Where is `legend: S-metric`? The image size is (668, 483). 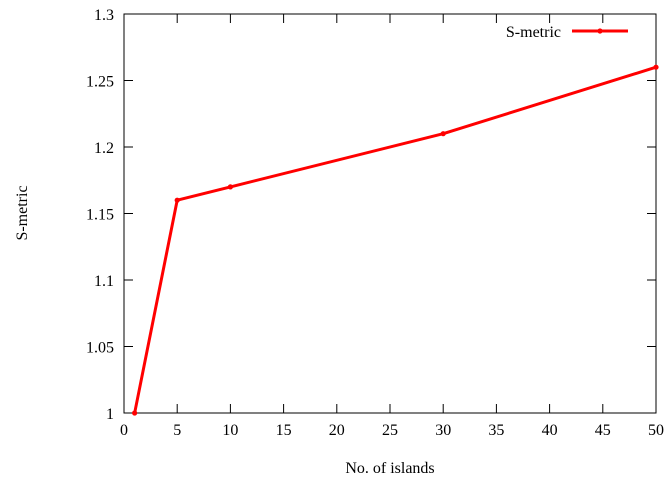
legend: S-metric is located at coordinates (567, 32).